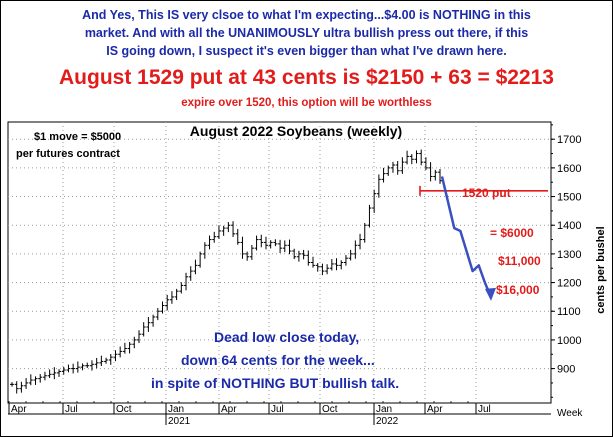  What do you see at coordinates (601, 269) in the screenshot?
I see `y-axis-label: cents per bushel` at bounding box center [601, 269].